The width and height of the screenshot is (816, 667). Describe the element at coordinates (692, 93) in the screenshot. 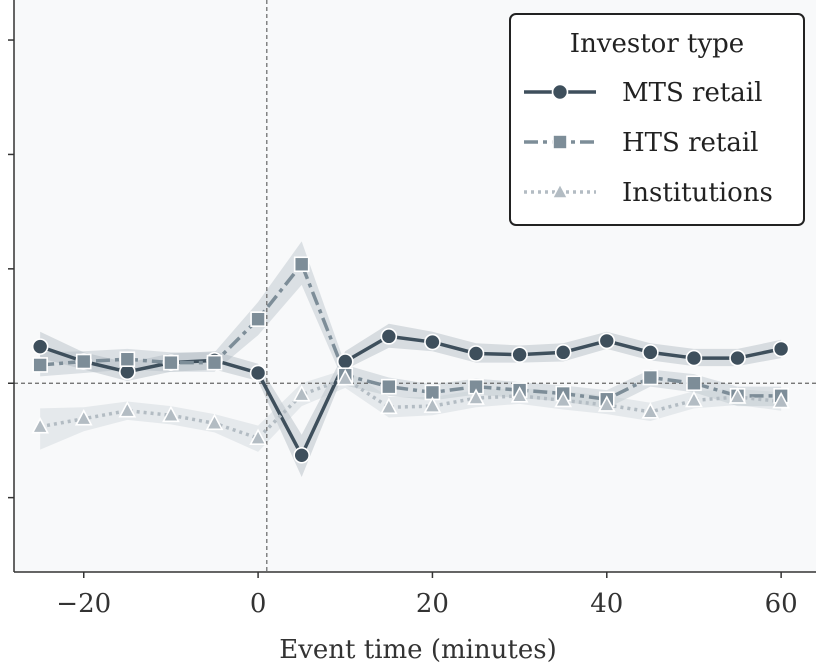

I see `legend-label-mts-retail: MTS retail` at that location.